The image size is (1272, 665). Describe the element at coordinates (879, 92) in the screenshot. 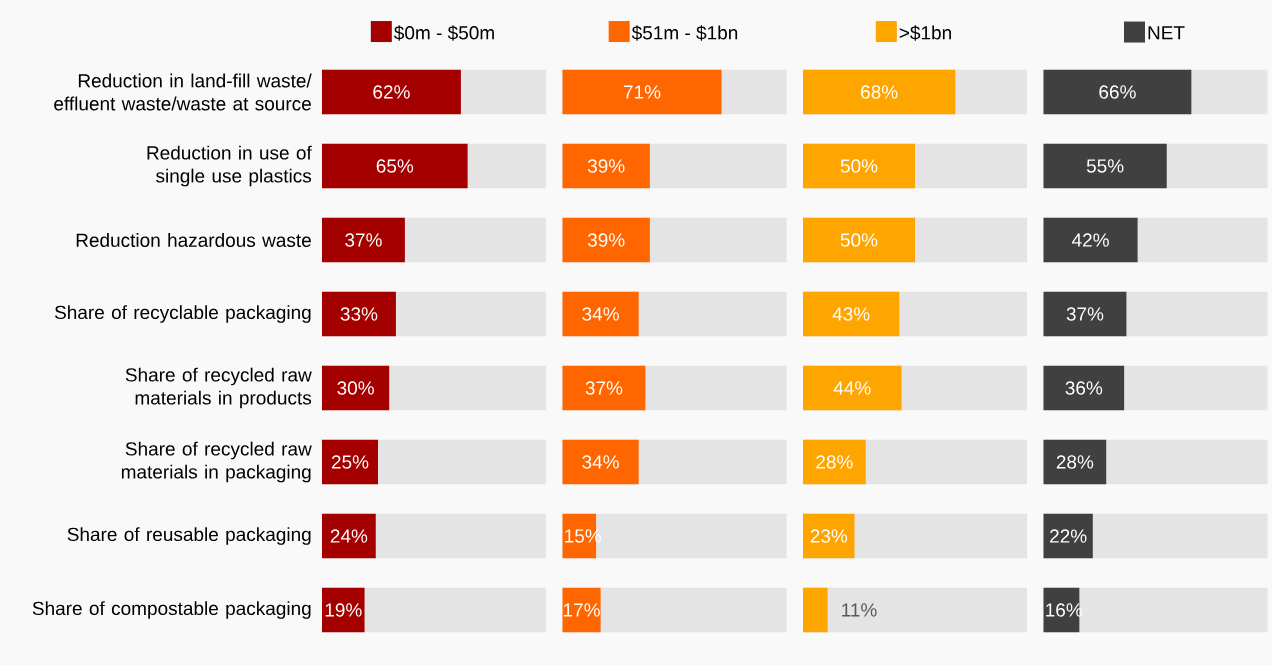

I see `data-label: 68%` at that location.